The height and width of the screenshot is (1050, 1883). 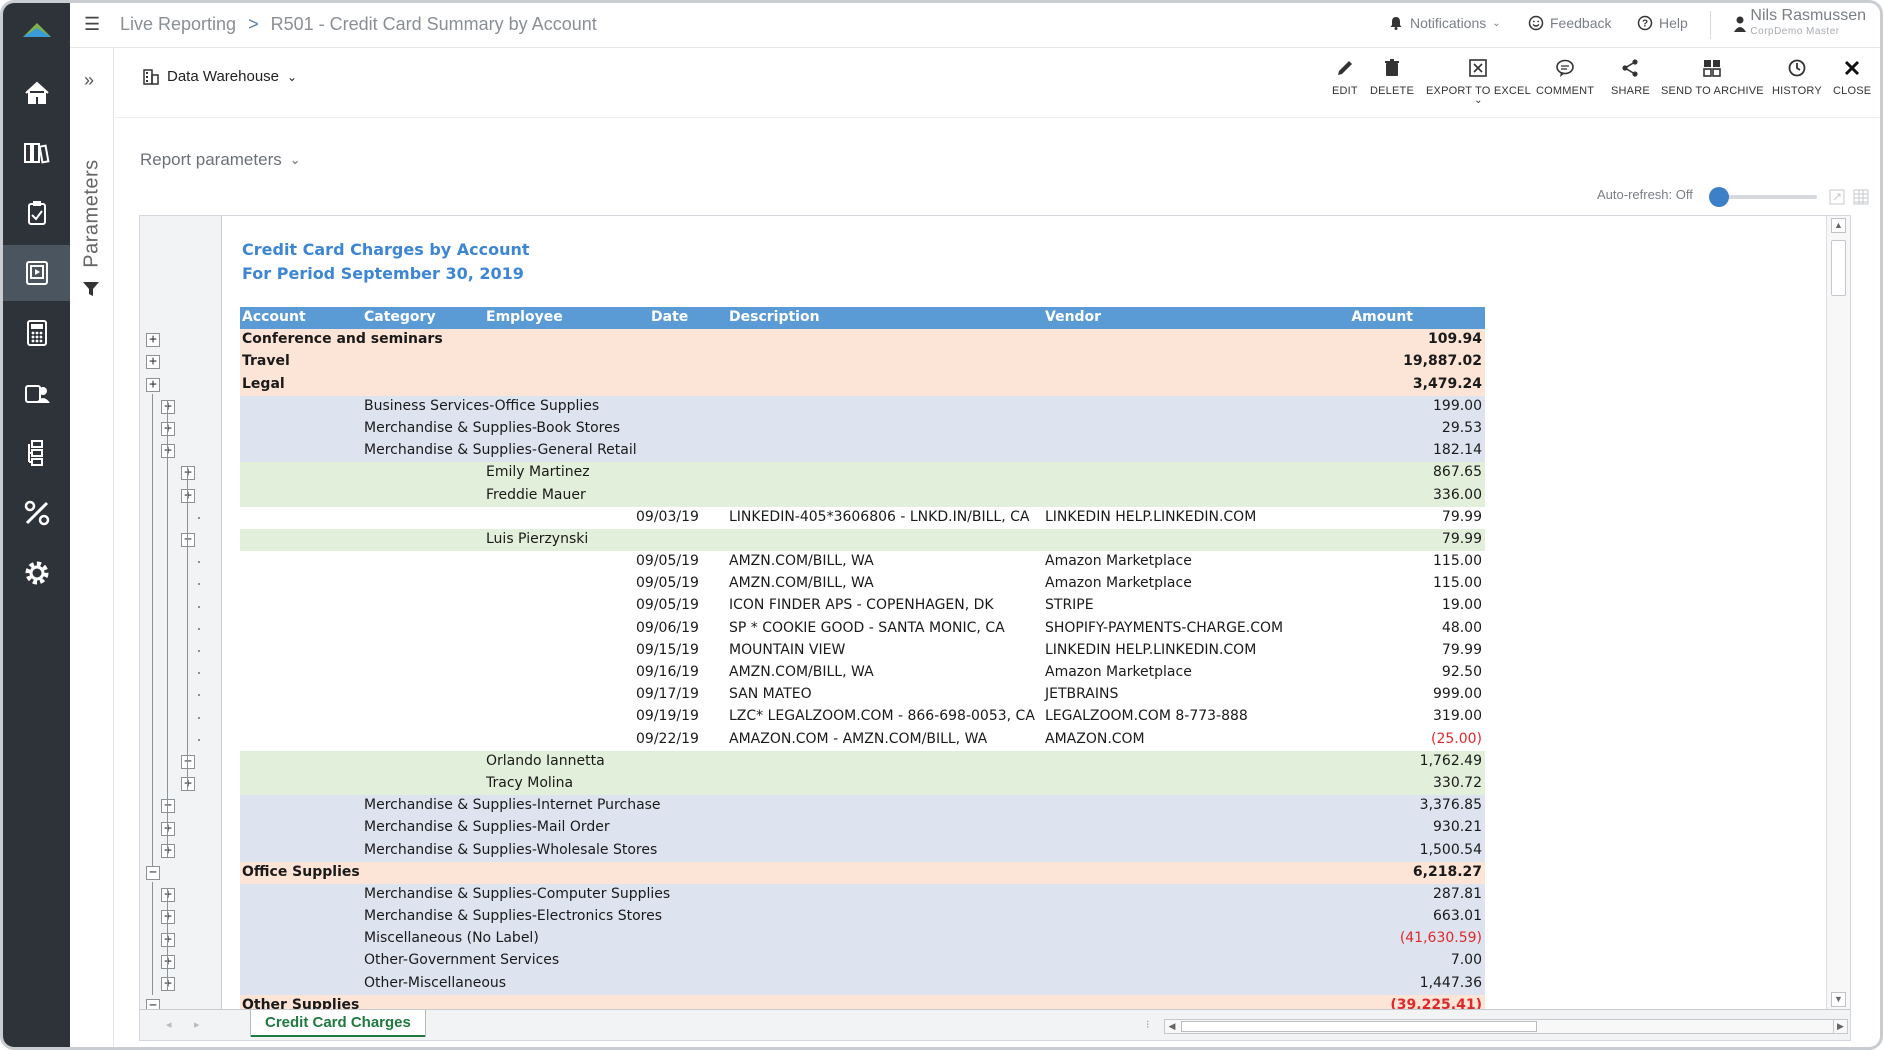 I want to click on parameters-panel-toggle: Parameters, so click(x=92, y=213).